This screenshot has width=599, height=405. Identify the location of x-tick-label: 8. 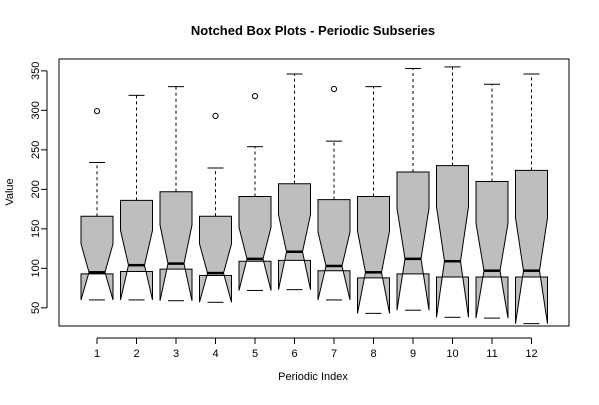
(373, 354).